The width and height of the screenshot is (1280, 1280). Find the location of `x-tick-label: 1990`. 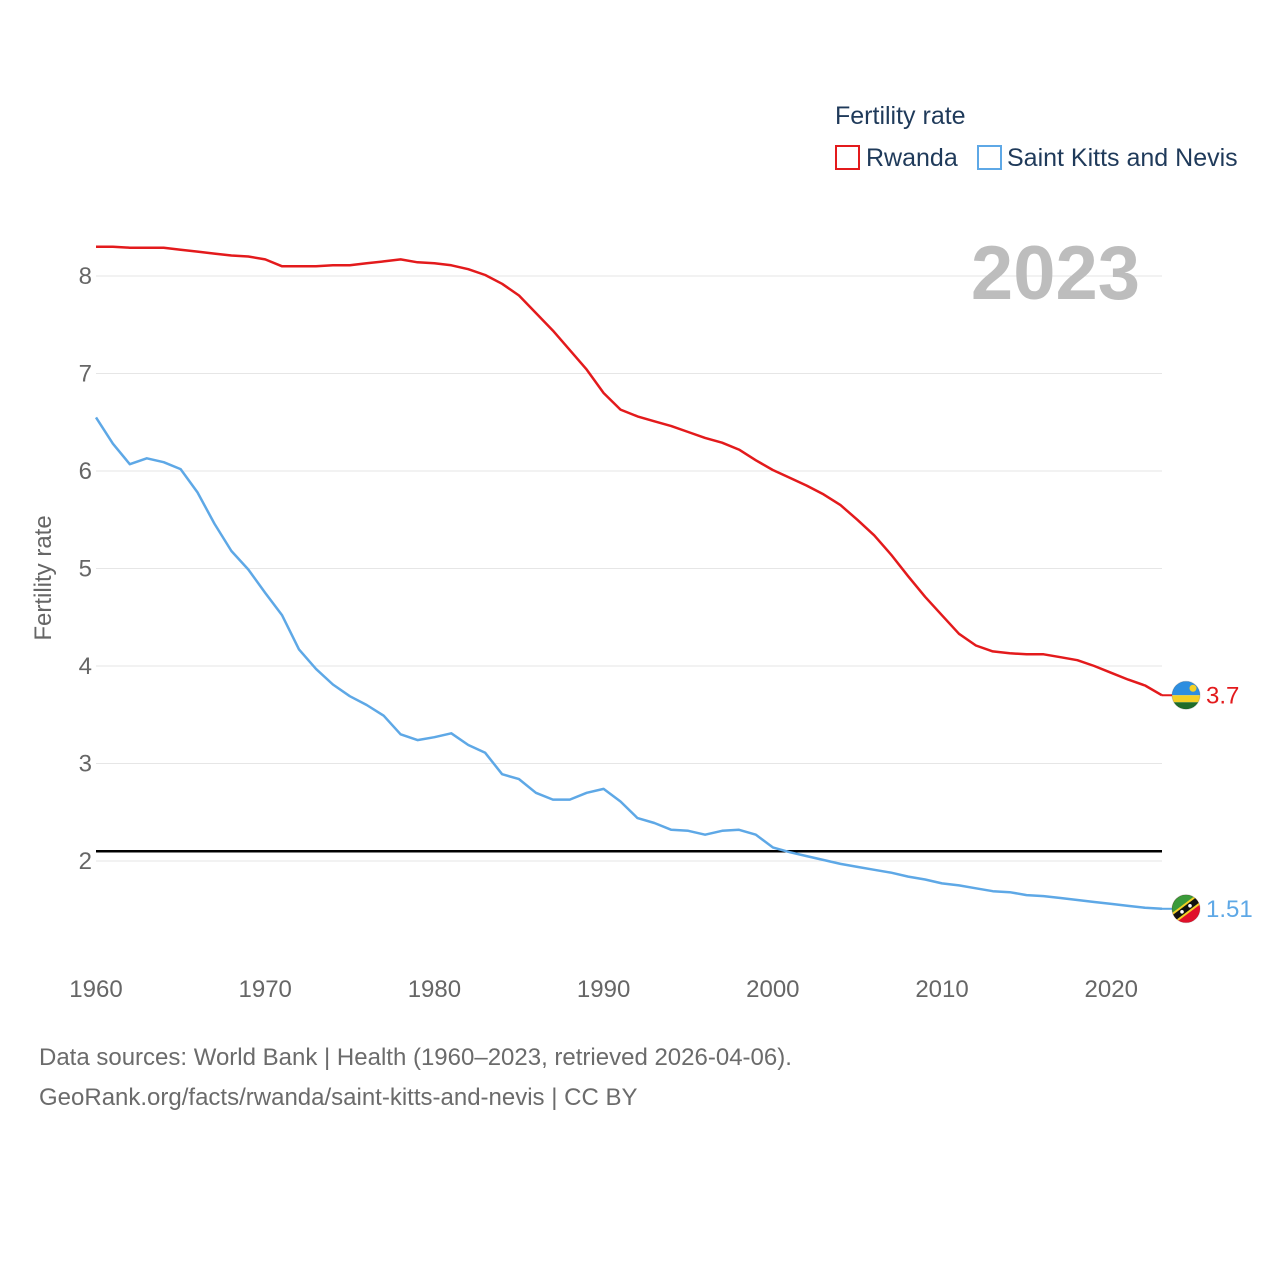

x-tick-label: 1990 is located at coordinates (603, 989).